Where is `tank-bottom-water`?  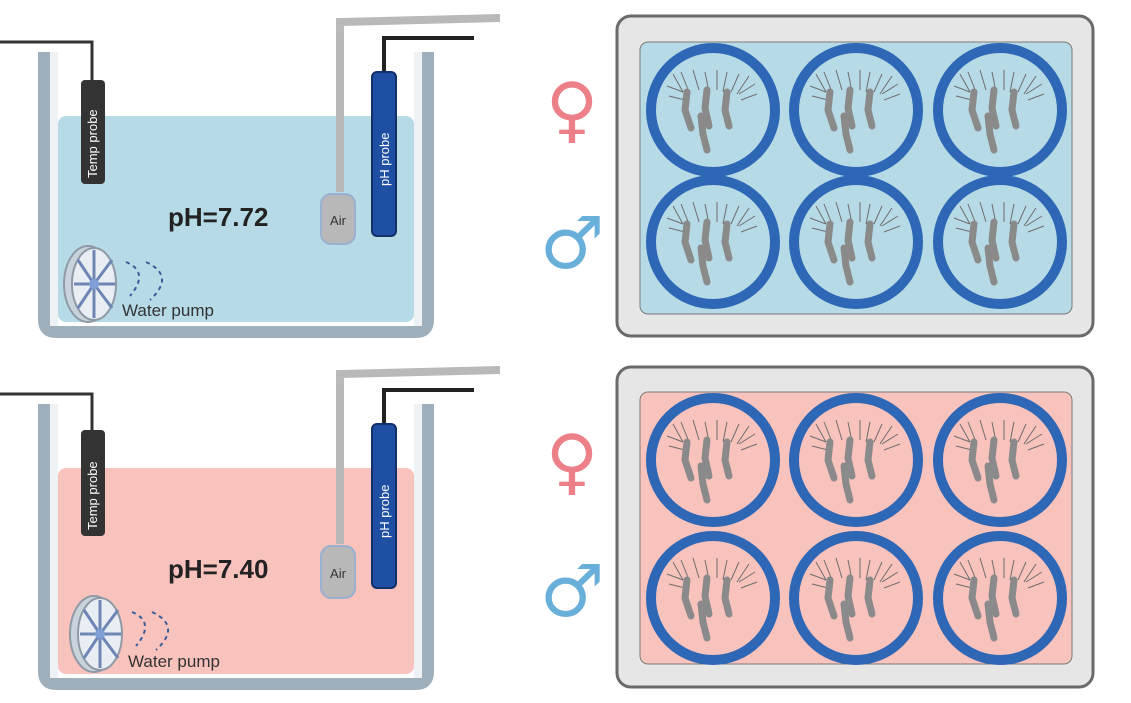
tank-bottom-water is located at coordinates (236, 571).